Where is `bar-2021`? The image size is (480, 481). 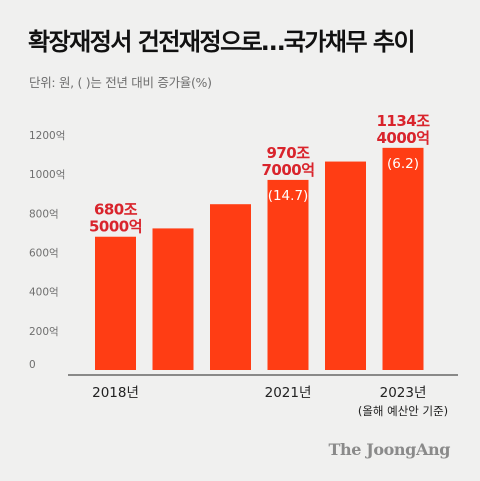 bar-2021 is located at coordinates (288, 274).